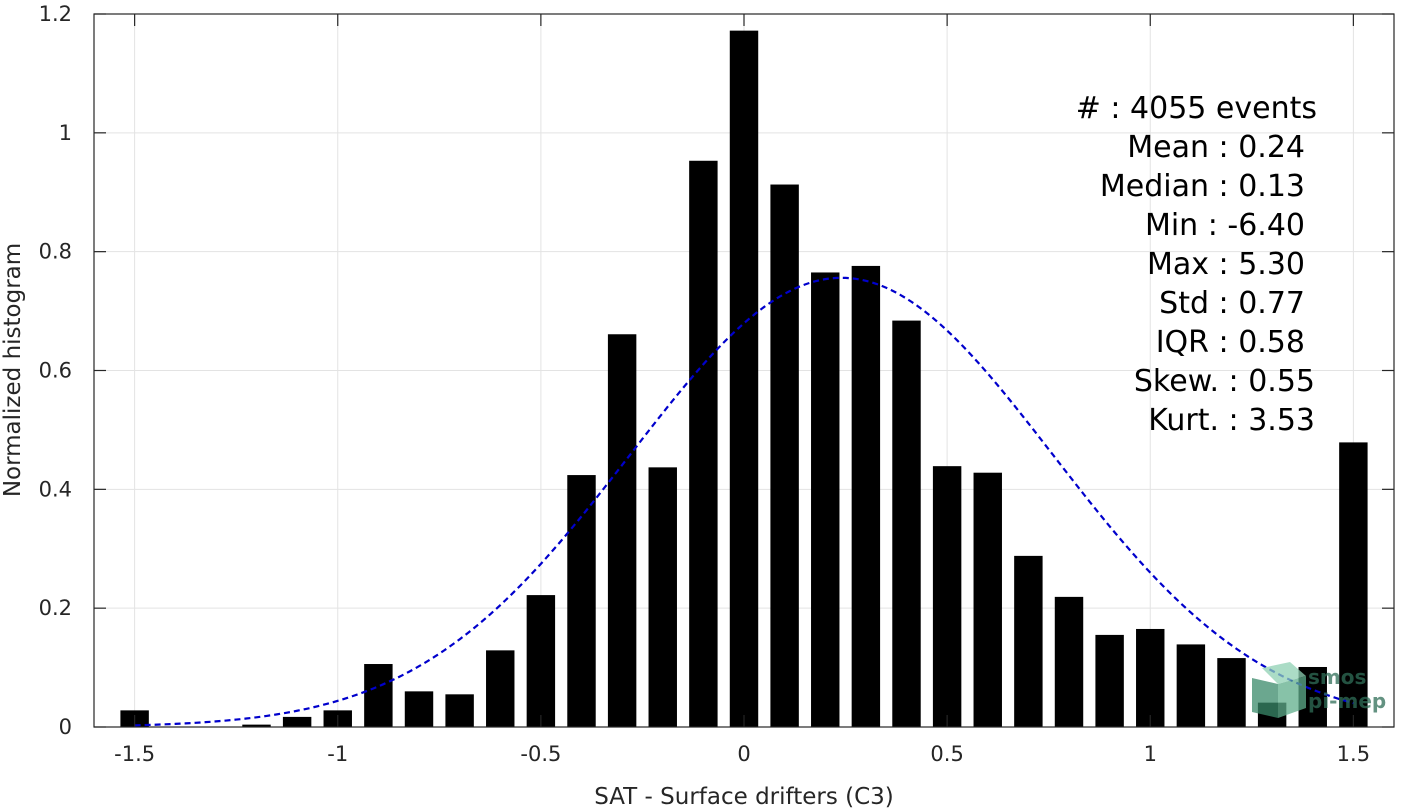 The height and width of the screenshot is (809, 1408). I want to click on stat-std: Std : 0.77, so click(1232, 303).